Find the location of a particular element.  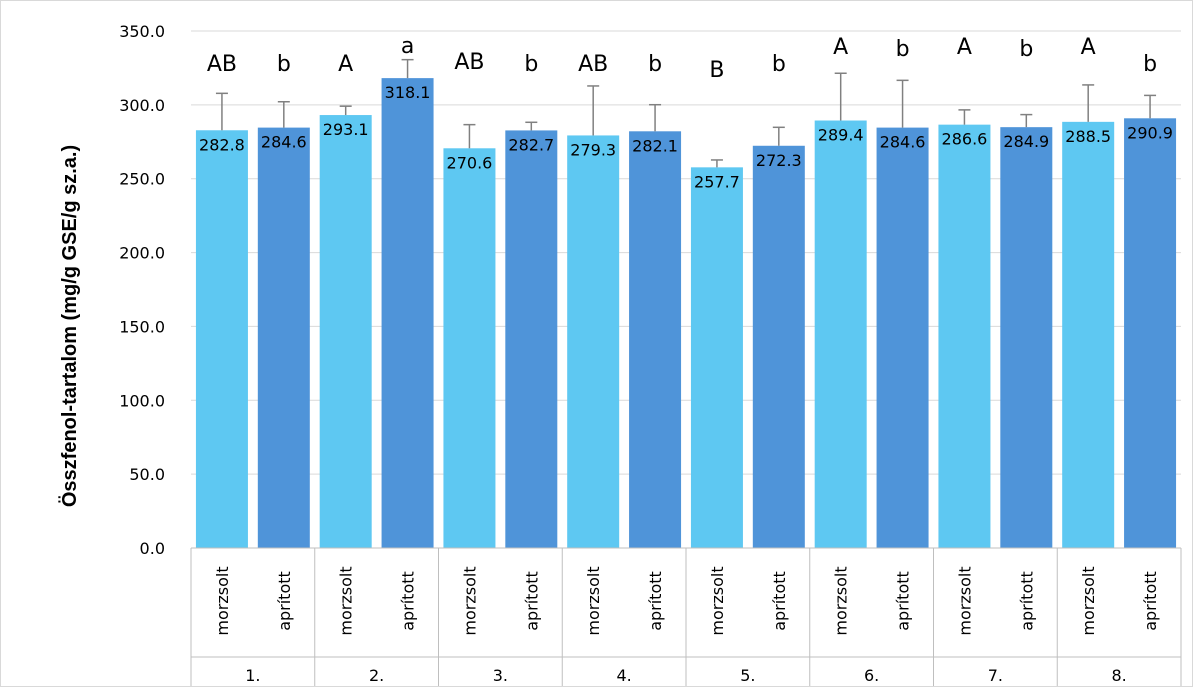

data-label: 279.3 is located at coordinates (593, 149).